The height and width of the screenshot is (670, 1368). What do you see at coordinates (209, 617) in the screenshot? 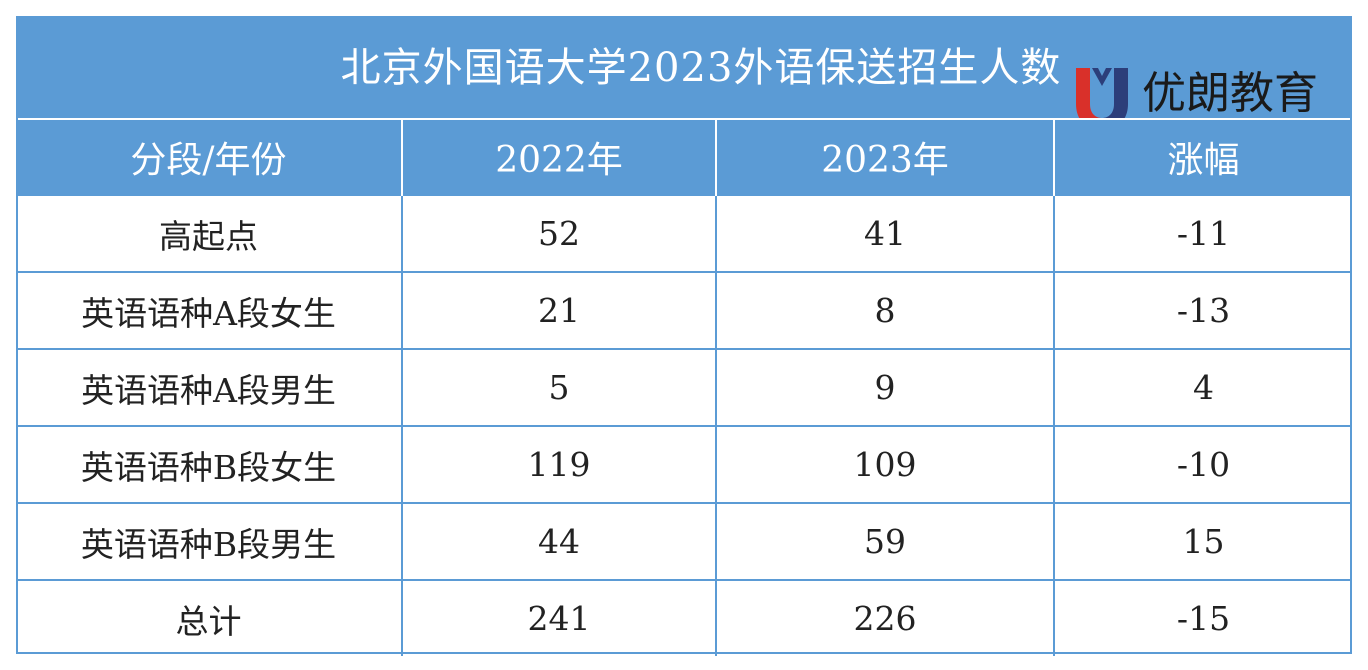
I see `row-label: 总计` at bounding box center [209, 617].